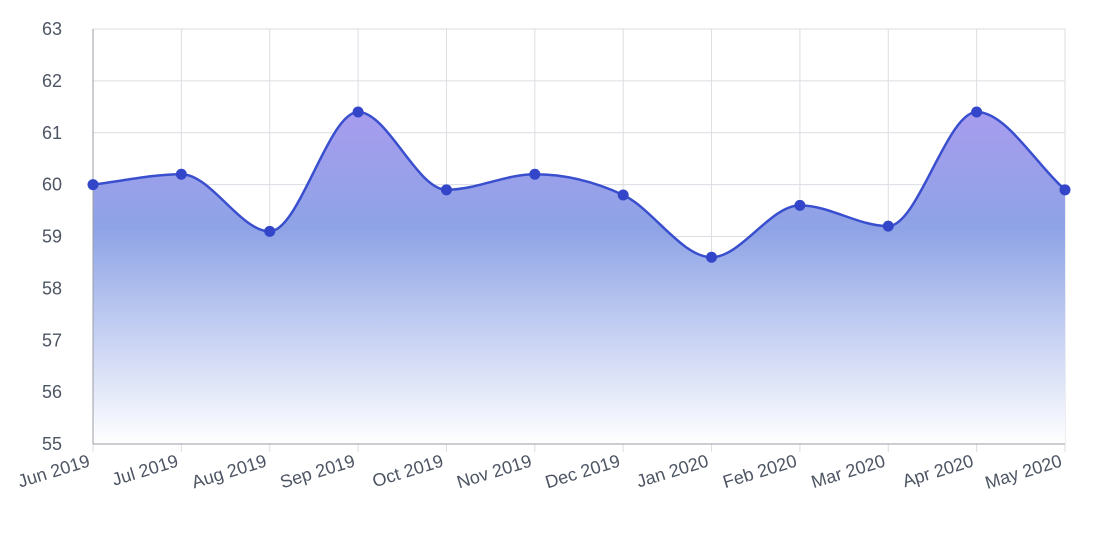  What do you see at coordinates (623, 195) in the screenshot?
I see `data-point-dec-2019` at bounding box center [623, 195].